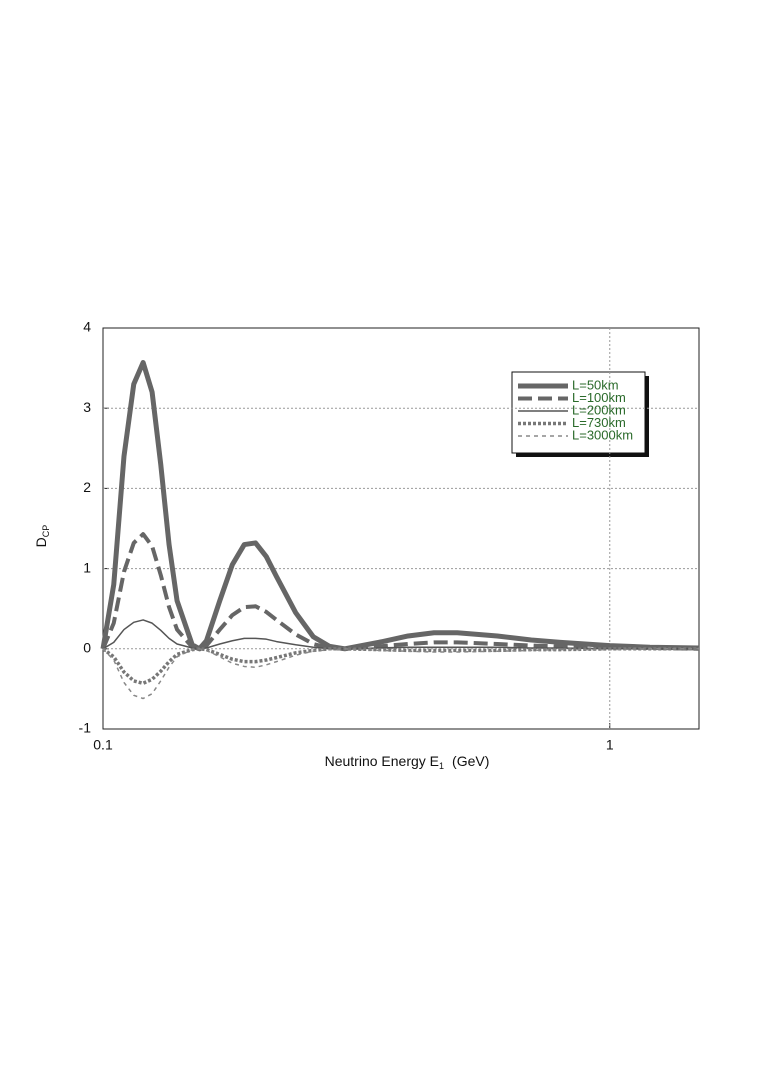 This screenshot has height=1088, width=763. Describe the element at coordinates (407, 762) in the screenshot. I see `x-axis-label: Neutrino Energy E1 (GeV)` at that location.